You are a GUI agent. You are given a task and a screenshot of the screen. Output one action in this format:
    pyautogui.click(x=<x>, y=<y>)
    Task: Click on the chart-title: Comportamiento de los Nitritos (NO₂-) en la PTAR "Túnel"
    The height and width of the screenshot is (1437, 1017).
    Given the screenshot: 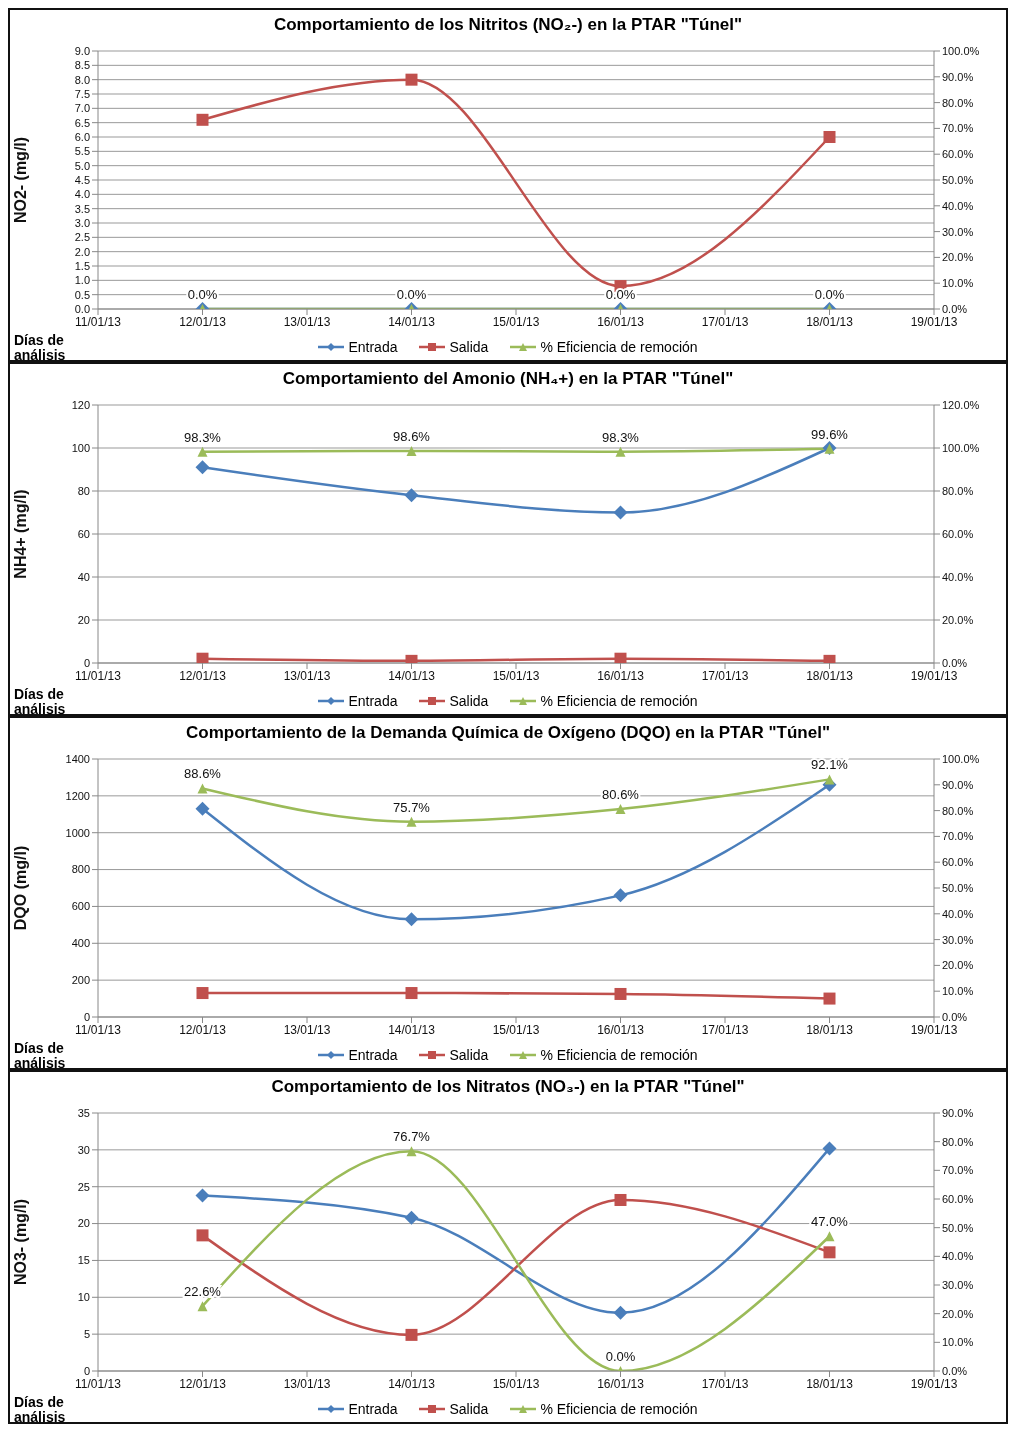 What is the action you would take?
    pyautogui.click(x=508, y=25)
    